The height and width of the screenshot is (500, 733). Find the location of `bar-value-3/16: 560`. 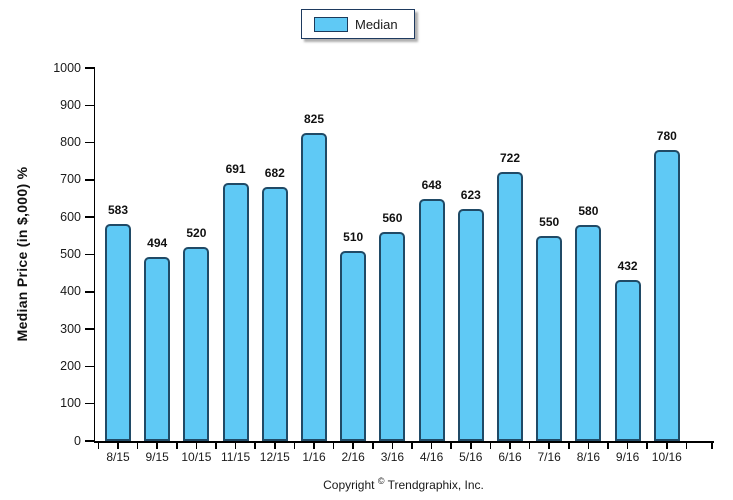

bar-value-3/16: 560 is located at coordinates (392, 218).